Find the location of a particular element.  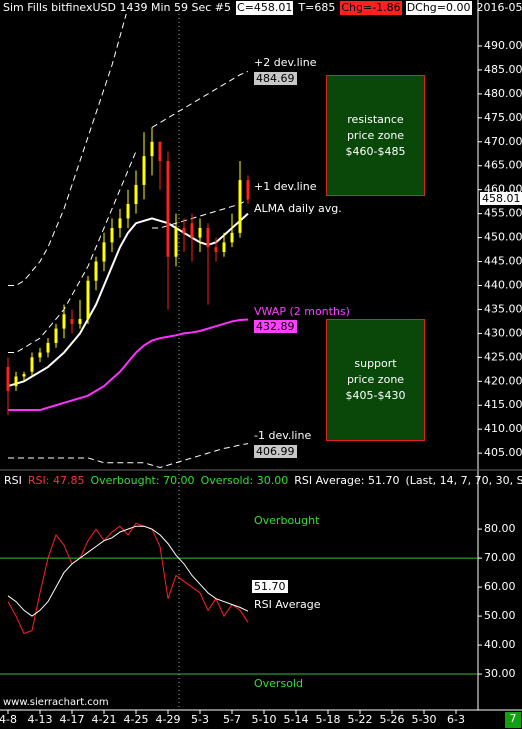

x-tick-label: 4-17 is located at coordinates (72, 719).